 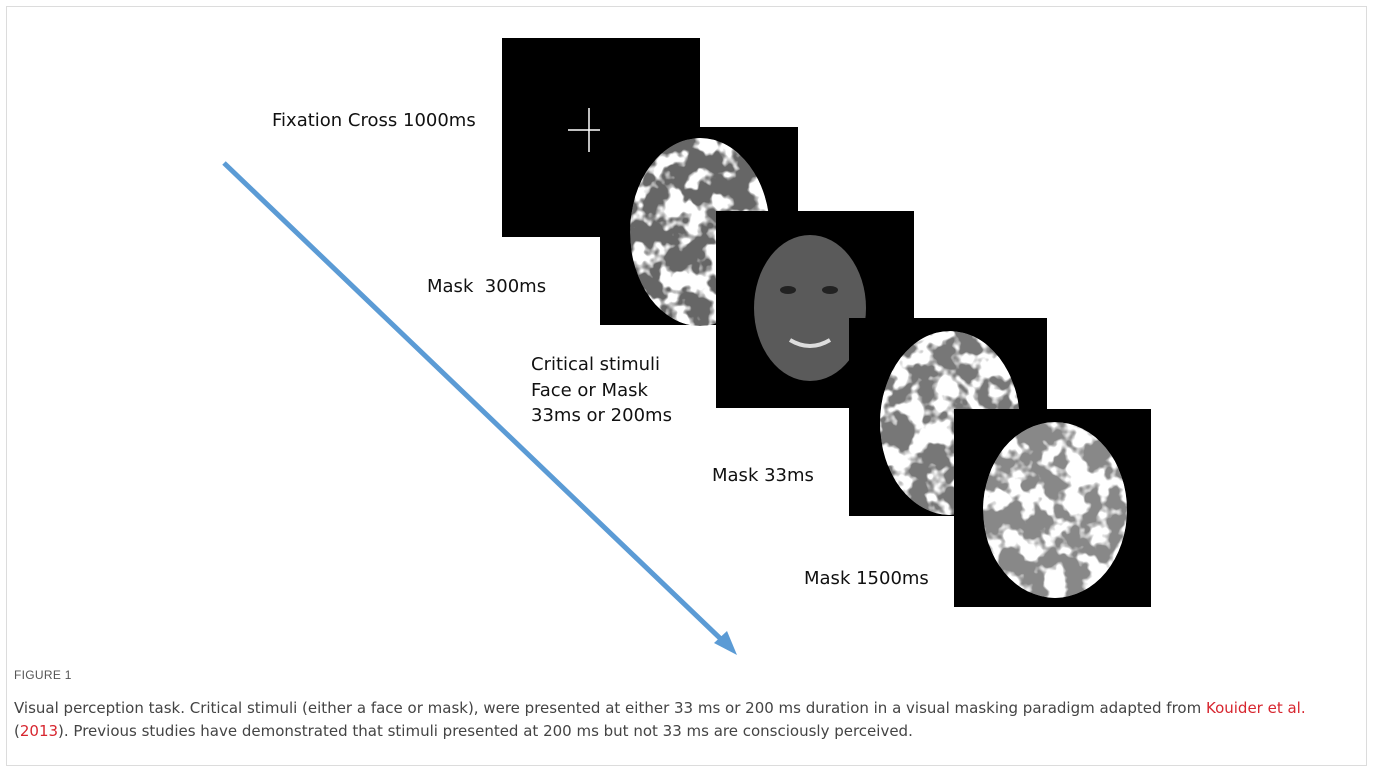 I want to click on figure-number: FIGURE 1, so click(x=43, y=675).